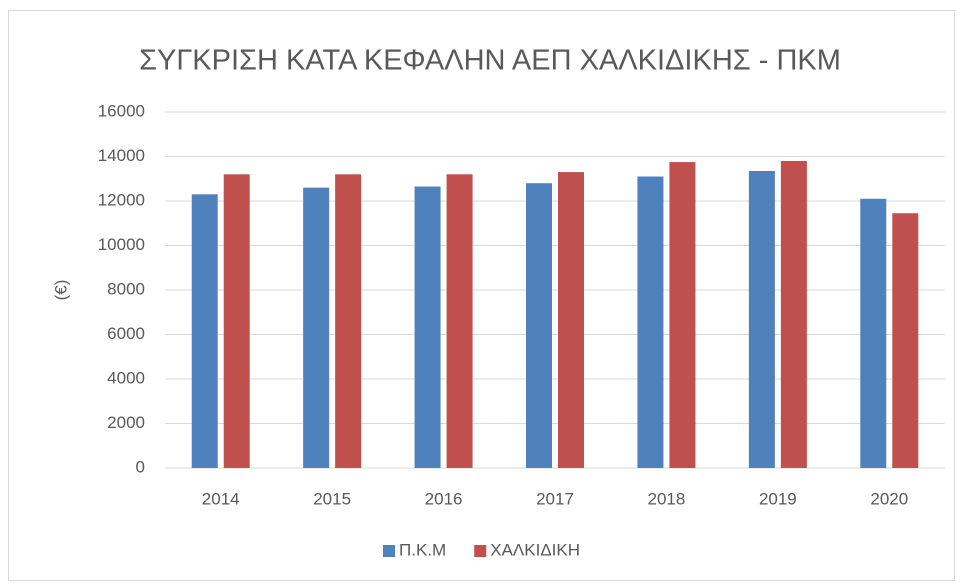 This screenshot has height=586, width=961. Describe the element at coordinates (126, 422) in the screenshot. I see `y-tick-label: 2000` at that location.